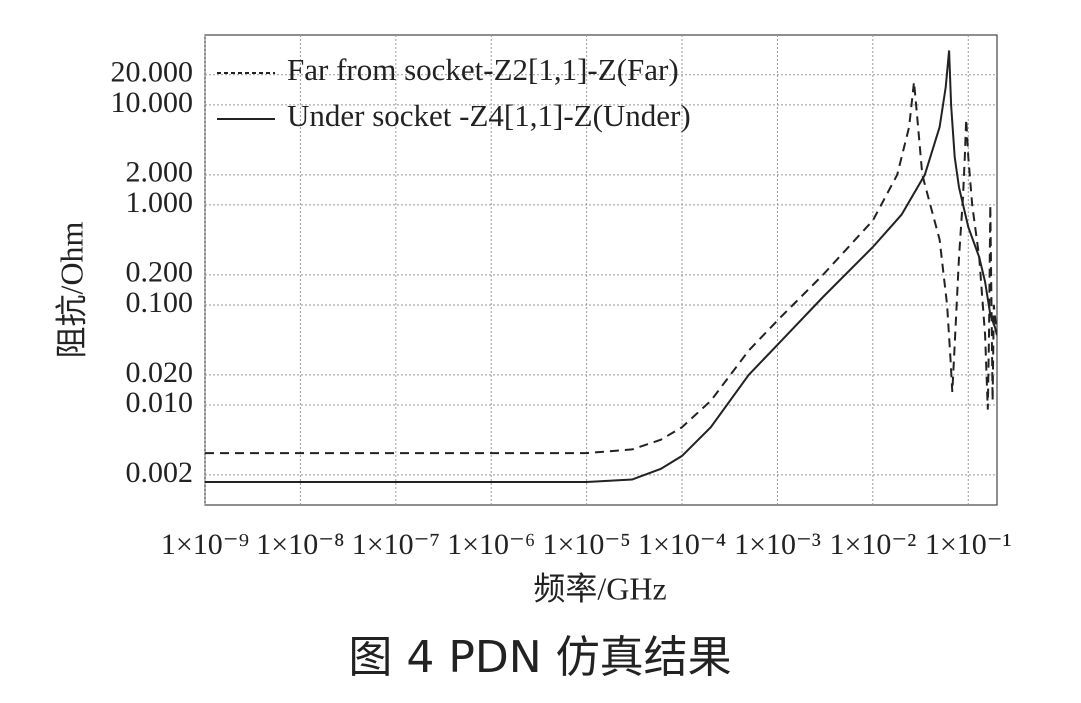 Image resolution: width=1081 pixels, height=703 pixels. Describe the element at coordinates (160, 272) in the screenshot. I see `y-tick-label: 0.200` at that location.